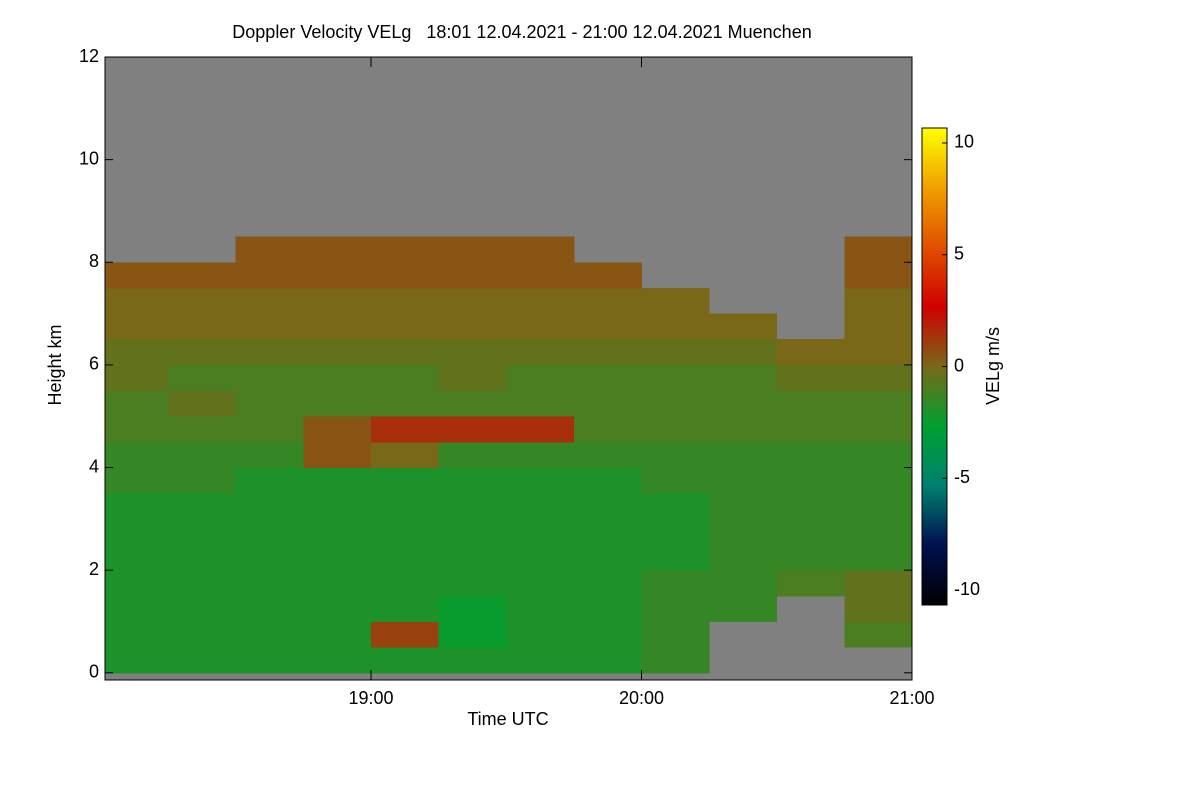  I want to click on x-tick-label: 20:00, so click(641, 698).